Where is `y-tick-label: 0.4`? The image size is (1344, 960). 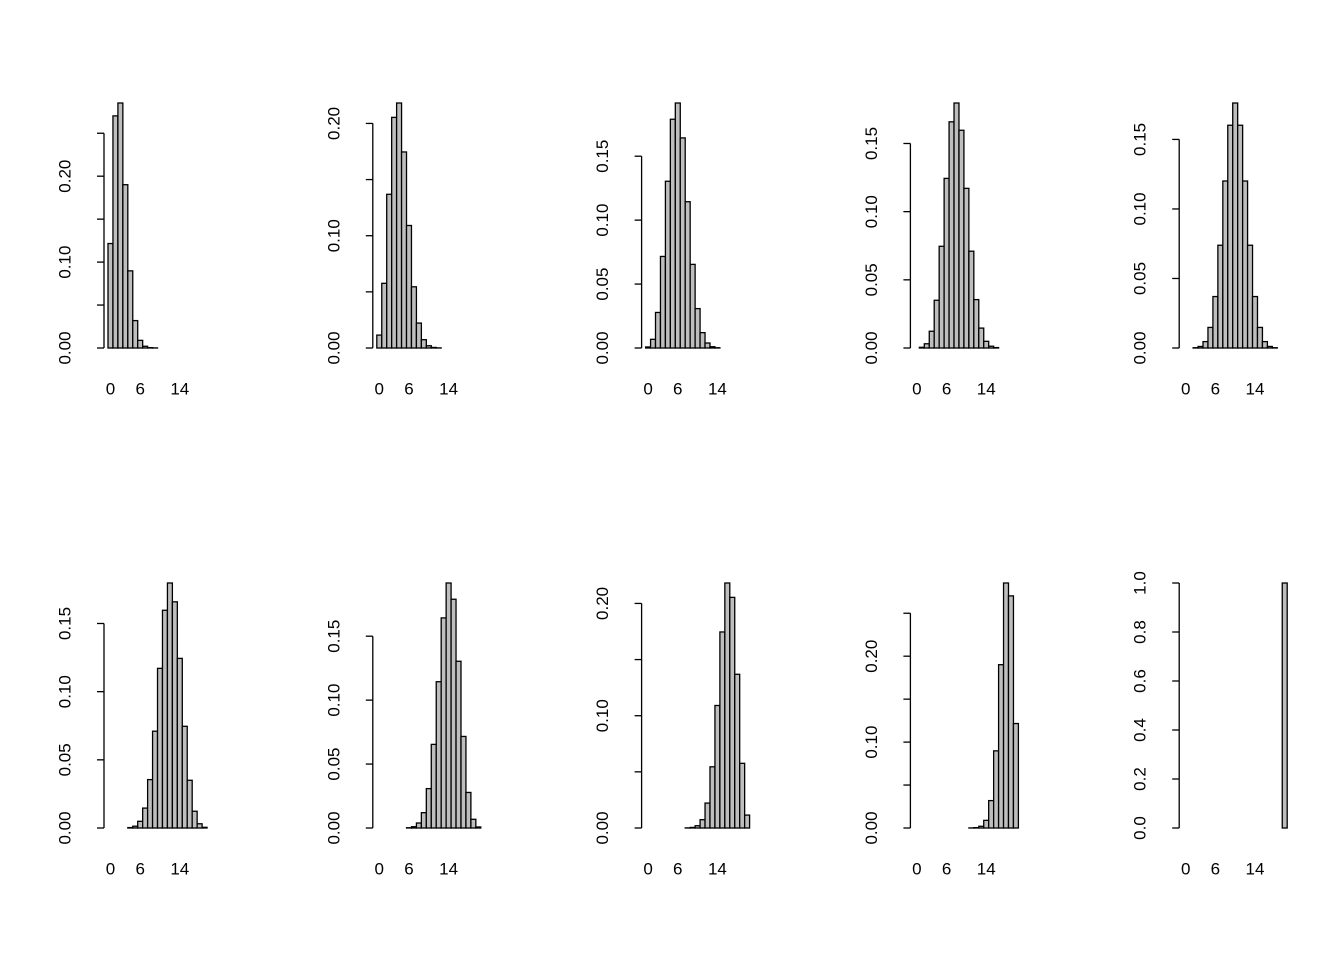 y-tick-label: 0.4 is located at coordinates (1140, 730).